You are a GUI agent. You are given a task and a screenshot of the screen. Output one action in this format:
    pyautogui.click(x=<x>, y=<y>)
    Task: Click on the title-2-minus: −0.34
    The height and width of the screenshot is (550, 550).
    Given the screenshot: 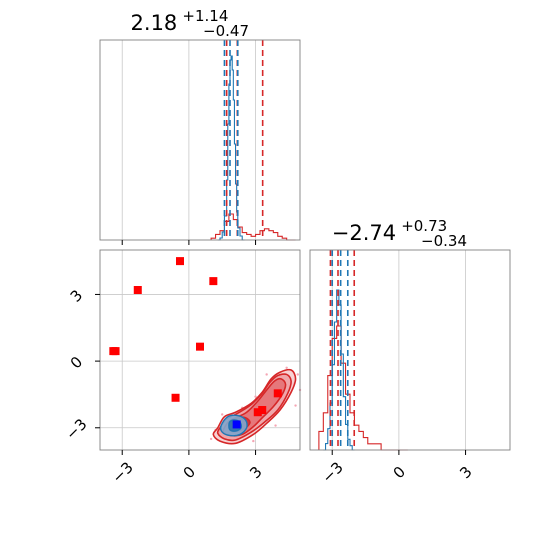 What is the action you would take?
    pyautogui.click(x=444, y=241)
    